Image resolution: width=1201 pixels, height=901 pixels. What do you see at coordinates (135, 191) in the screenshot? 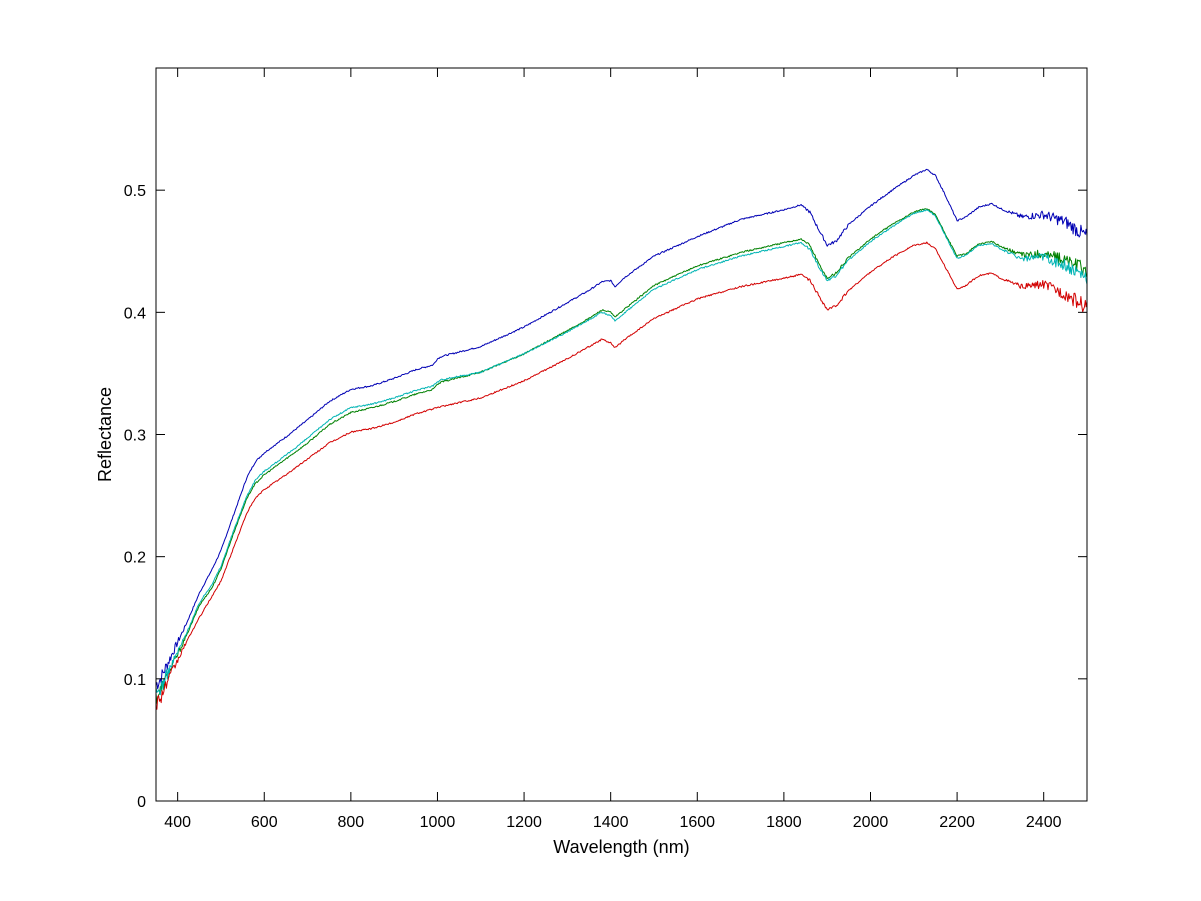
I see `y-tick-label: 0.5` at bounding box center [135, 191].